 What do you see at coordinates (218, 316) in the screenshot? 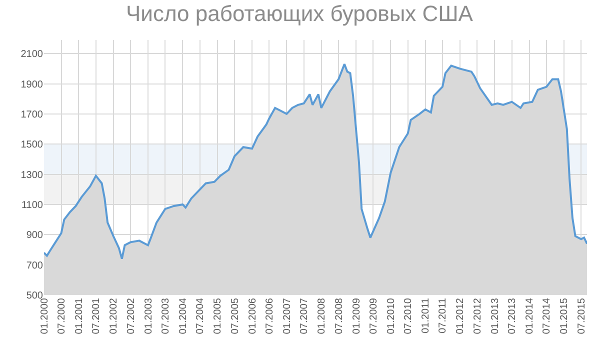
I see `x-tick-label: 01.2005` at bounding box center [218, 316].